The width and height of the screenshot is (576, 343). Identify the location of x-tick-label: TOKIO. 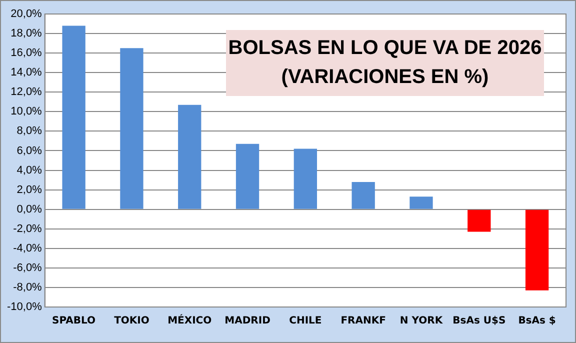
(132, 321).